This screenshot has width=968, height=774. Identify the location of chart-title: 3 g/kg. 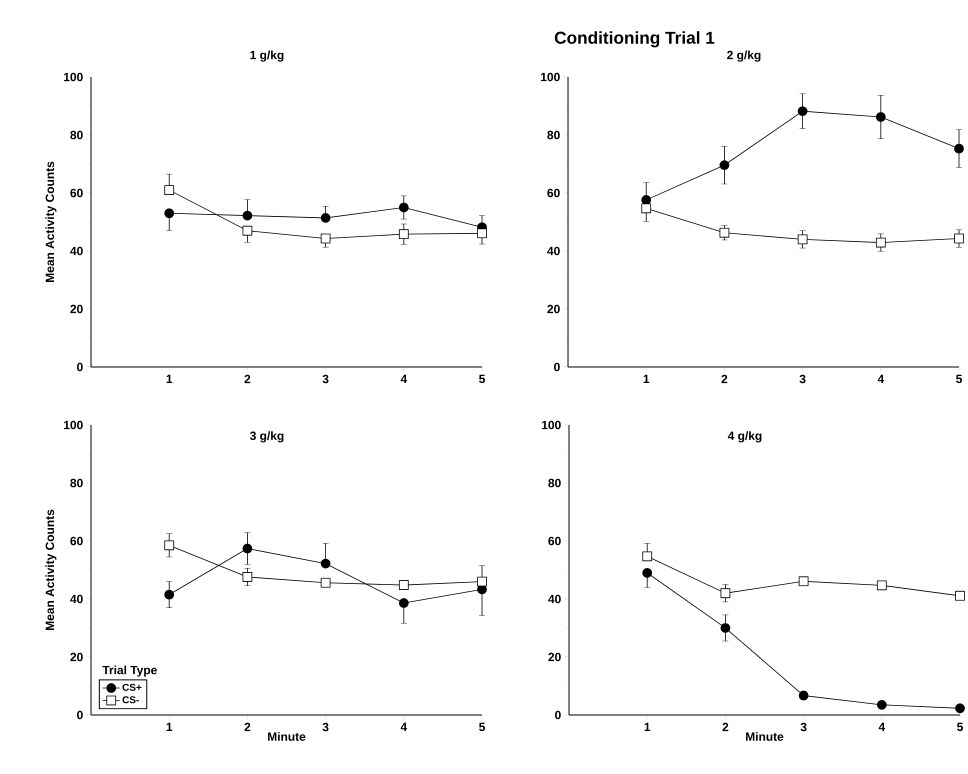
(267, 436).